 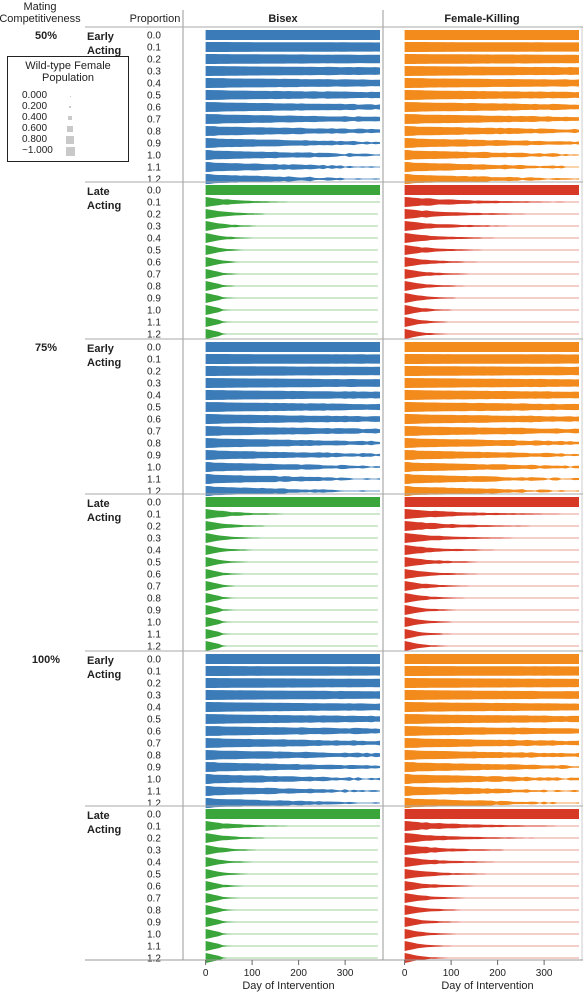 I want to click on header-mating-line2: Competitiveness, so click(x=40, y=19).